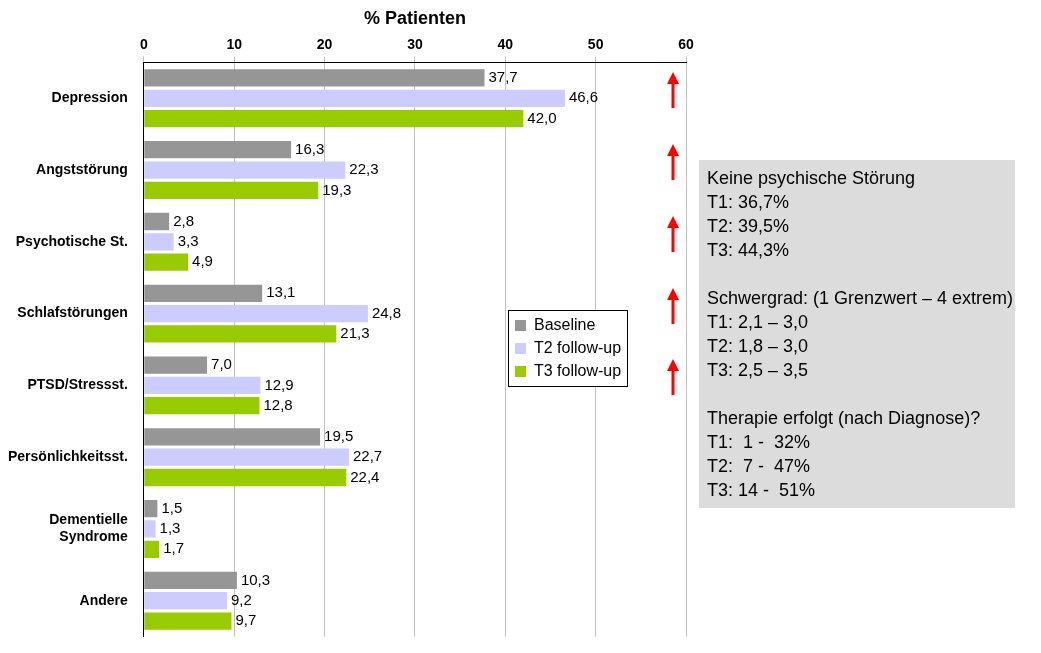 This screenshot has height=653, width=1041. What do you see at coordinates (241, 599) in the screenshot?
I see `data-label: 9,2` at bounding box center [241, 599].